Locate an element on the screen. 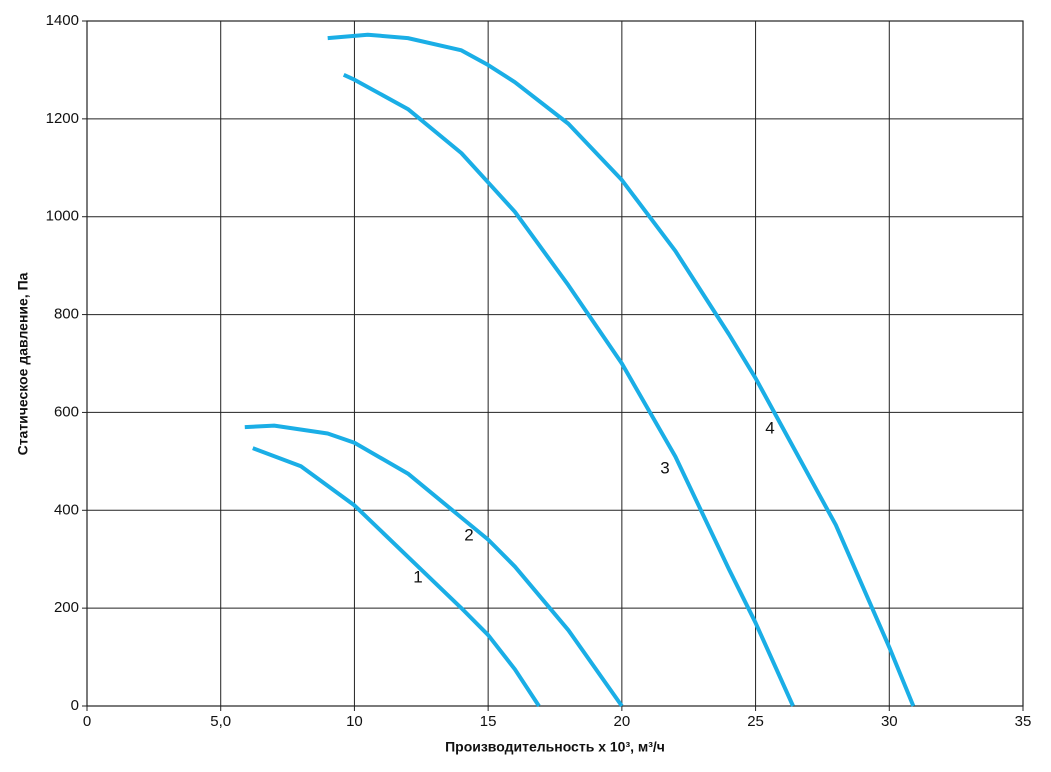 The height and width of the screenshot is (772, 1051). y-tick-label: 1400 is located at coordinates (62, 20).